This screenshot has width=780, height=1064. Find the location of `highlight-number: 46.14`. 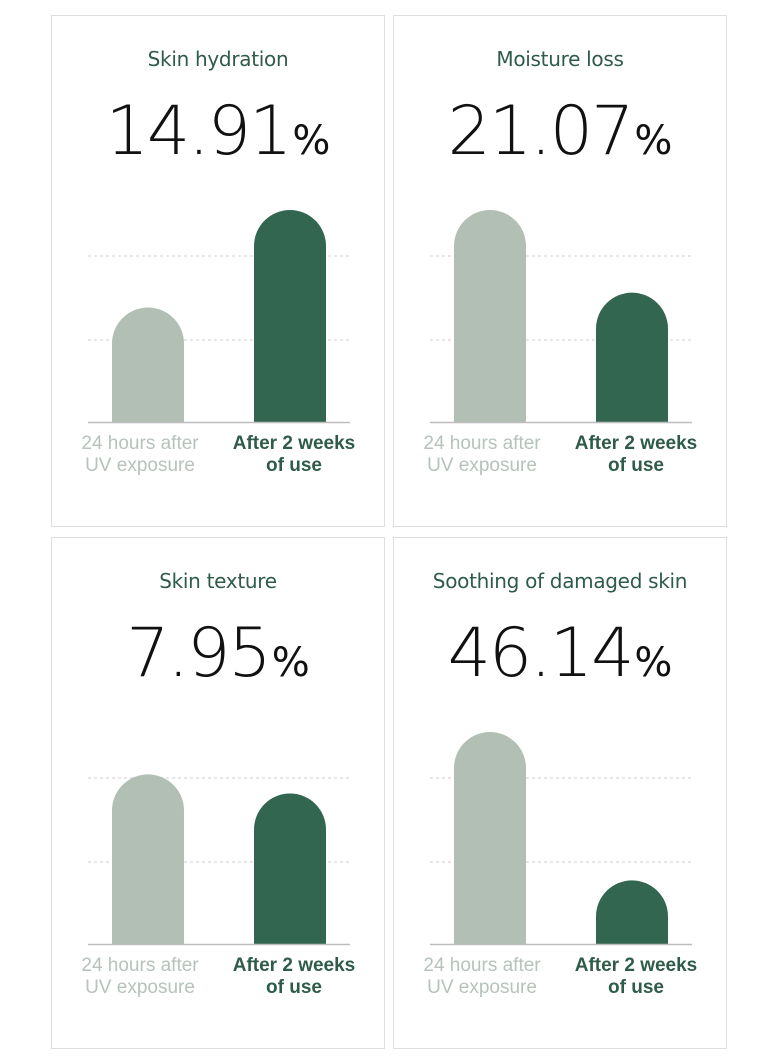

highlight-number: 46.14 is located at coordinates (541, 653).